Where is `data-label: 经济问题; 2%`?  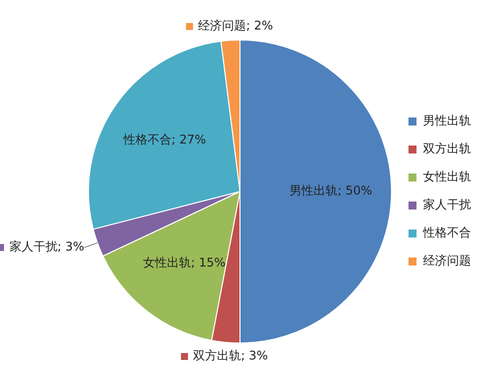 data-label: 经济问题; 2% is located at coordinates (236, 25).